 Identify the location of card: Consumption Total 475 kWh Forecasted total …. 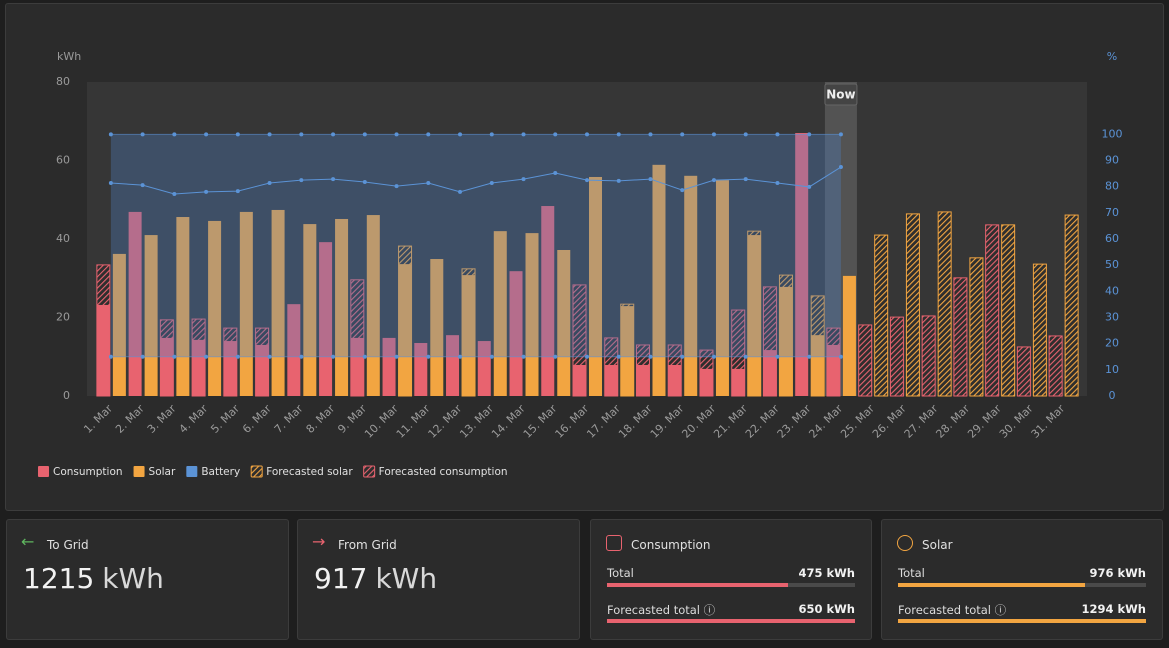
(731, 579).